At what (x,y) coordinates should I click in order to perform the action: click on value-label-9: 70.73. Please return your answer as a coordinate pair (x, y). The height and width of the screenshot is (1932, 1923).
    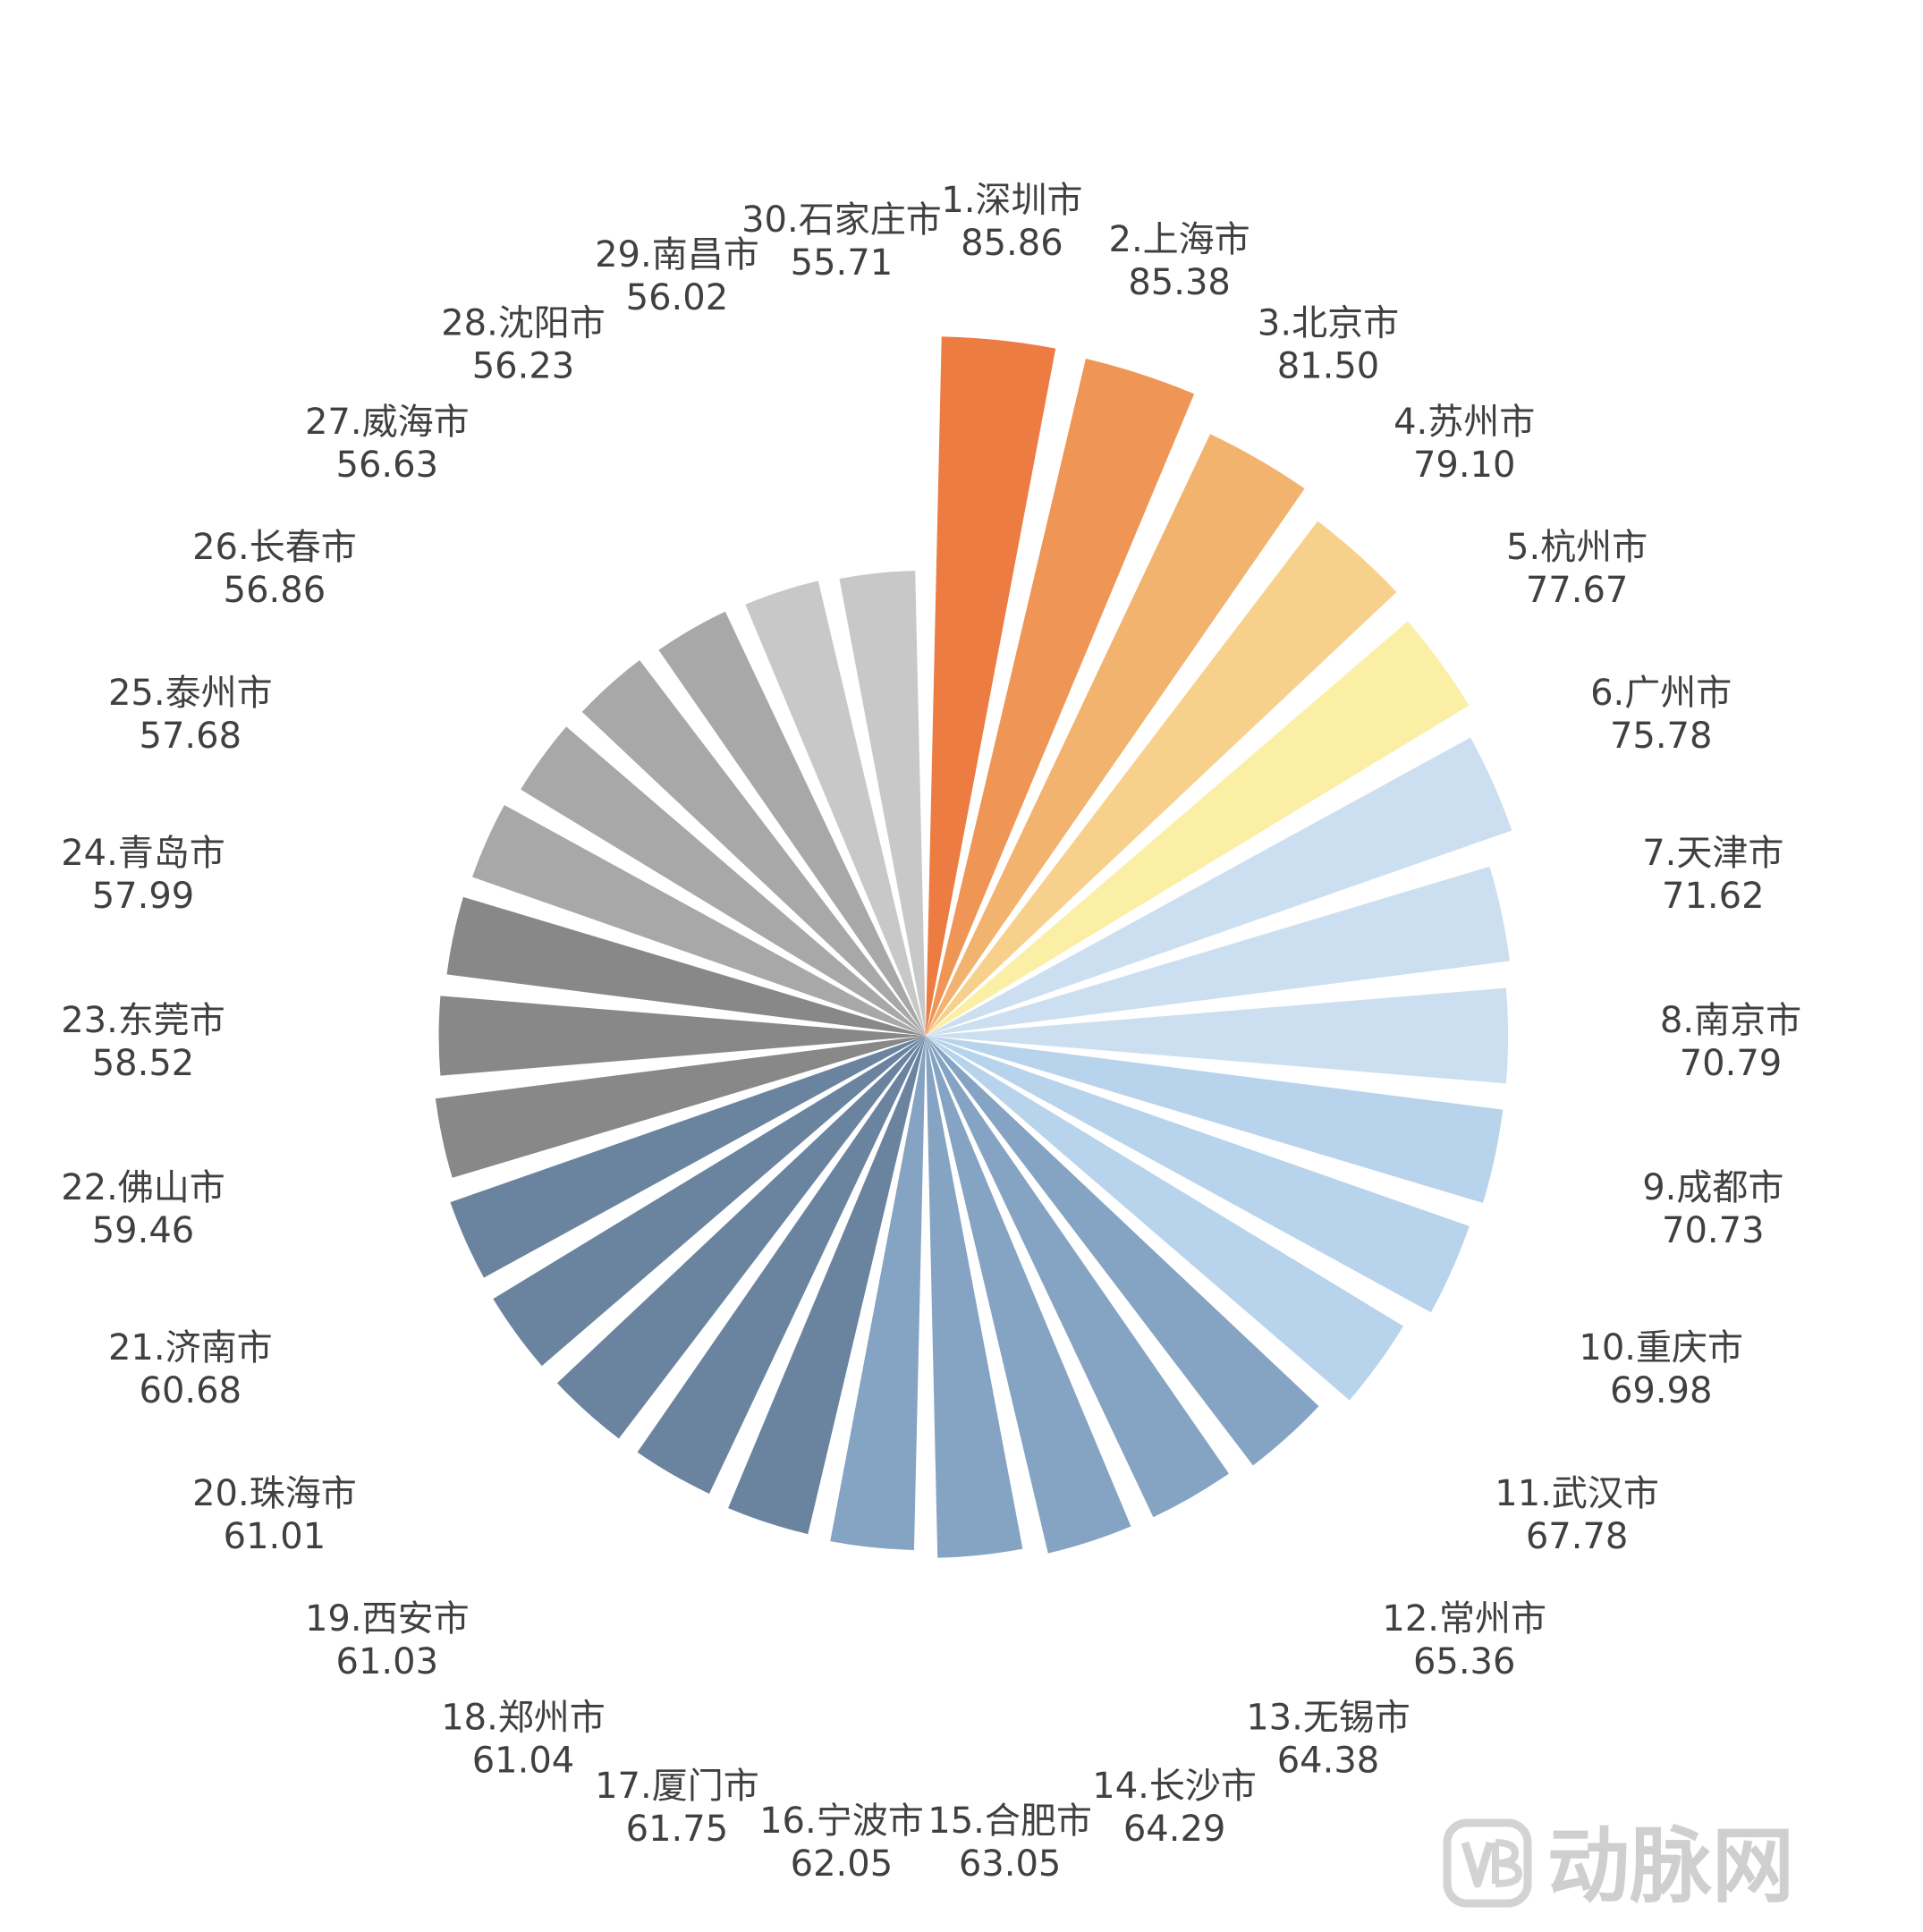
    Looking at the image, I should click on (1713, 1230).